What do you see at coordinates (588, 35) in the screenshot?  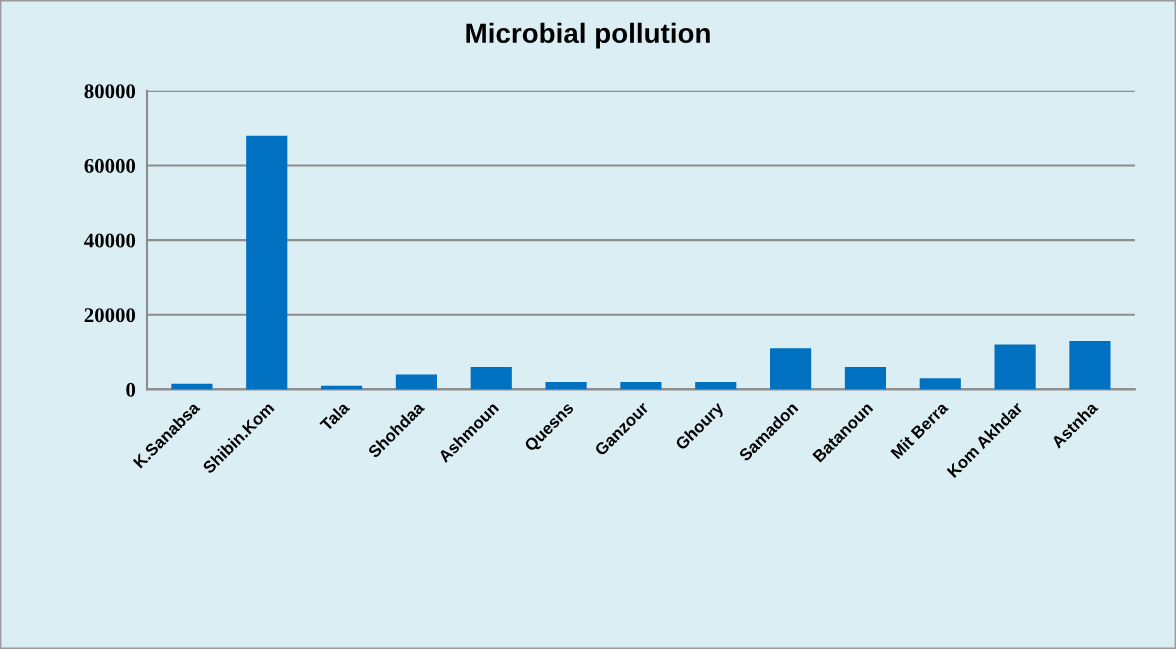 I see `chart-title: Microbial pollution` at bounding box center [588, 35].